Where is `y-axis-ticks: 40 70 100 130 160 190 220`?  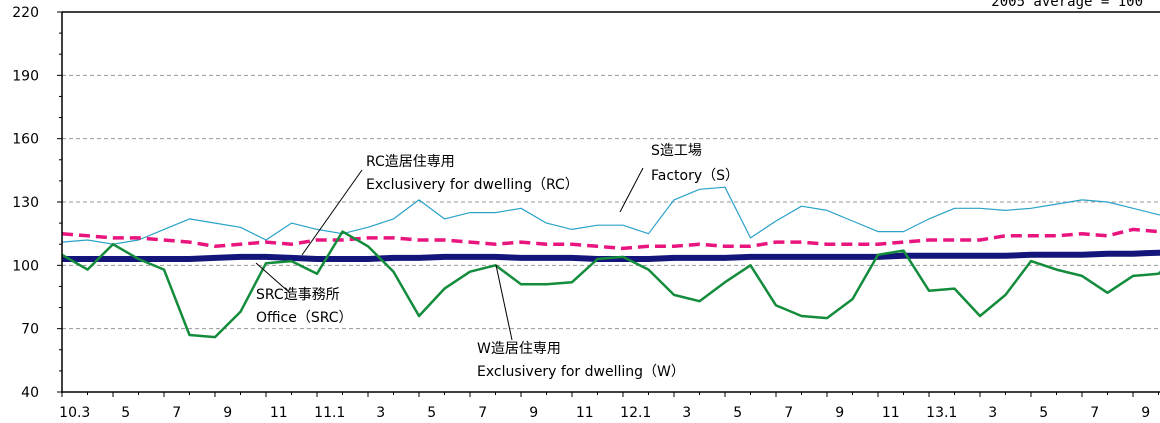 y-axis-ticks: 40 70 100 130 160 190 220 is located at coordinates (37, 203).